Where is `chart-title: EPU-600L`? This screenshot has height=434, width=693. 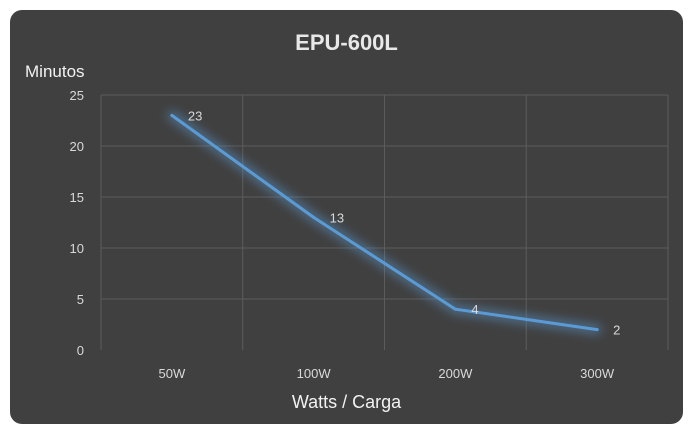
chart-title: EPU-600L is located at coordinates (346, 42).